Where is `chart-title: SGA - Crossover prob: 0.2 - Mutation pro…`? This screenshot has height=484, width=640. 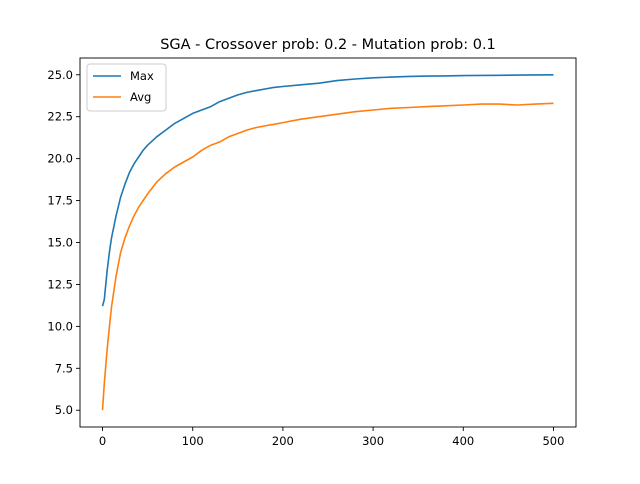 chart-title: SGA - Crossover prob: 0.2 - Mutation pro… is located at coordinates (328, 45).